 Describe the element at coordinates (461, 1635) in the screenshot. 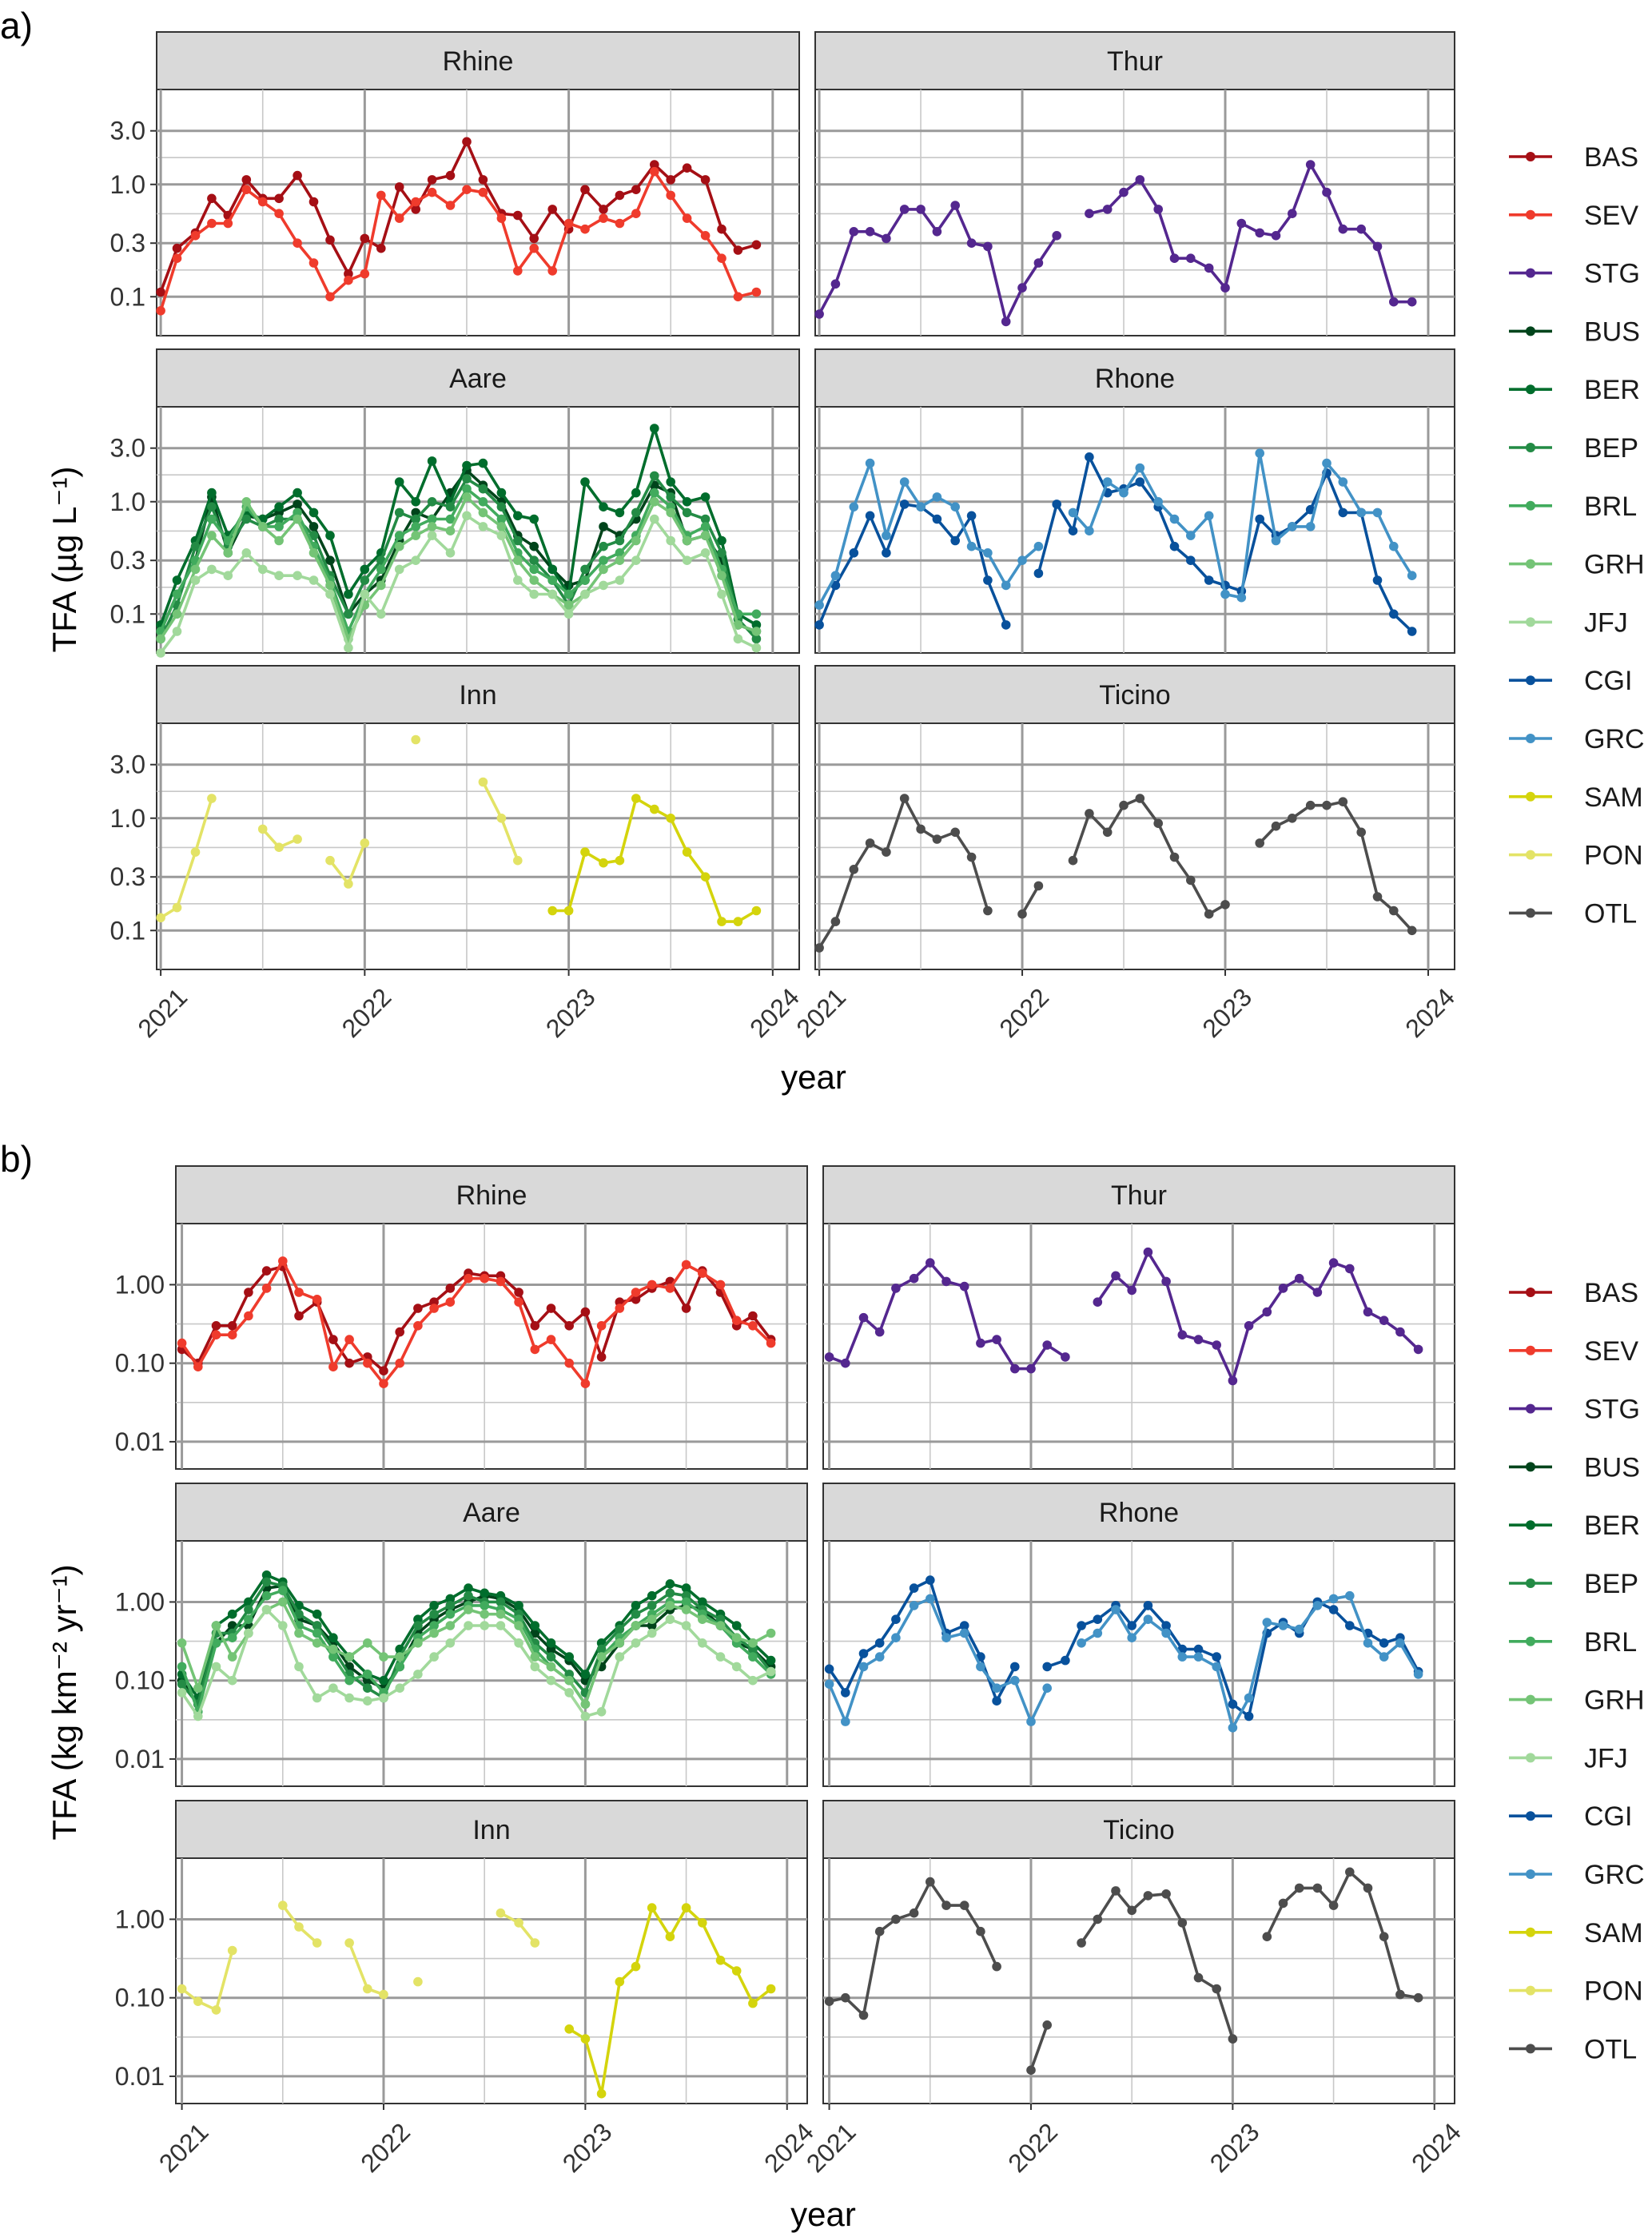

I see `facet-aare: Aare 0.01 0.10 1.00` at that location.